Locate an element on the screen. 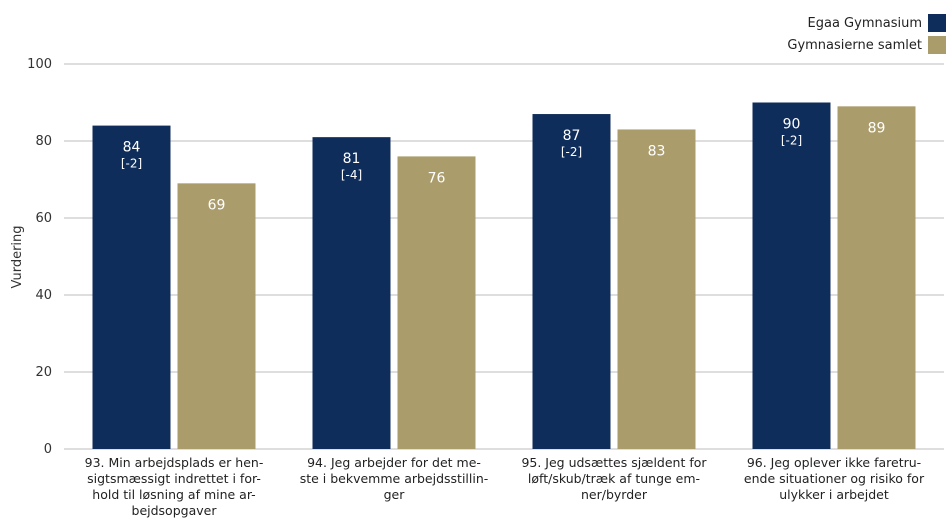 This screenshot has height=528, width=950. legend-label: Egaa Gymnasium is located at coordinates (864, 23).